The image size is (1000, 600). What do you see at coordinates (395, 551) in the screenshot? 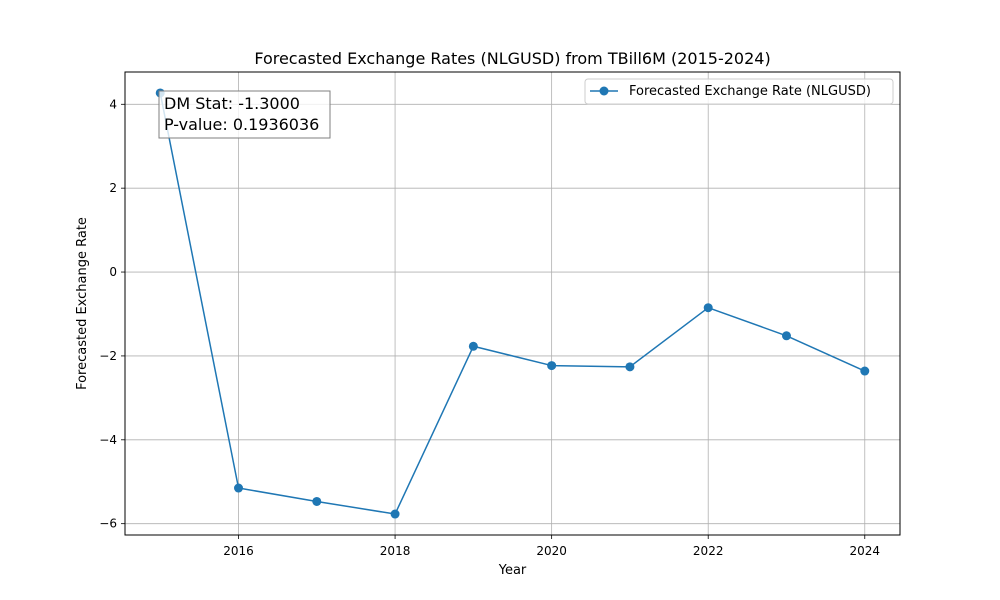
I see `x-tick-label: 2018` at bounding box center [395, 551].